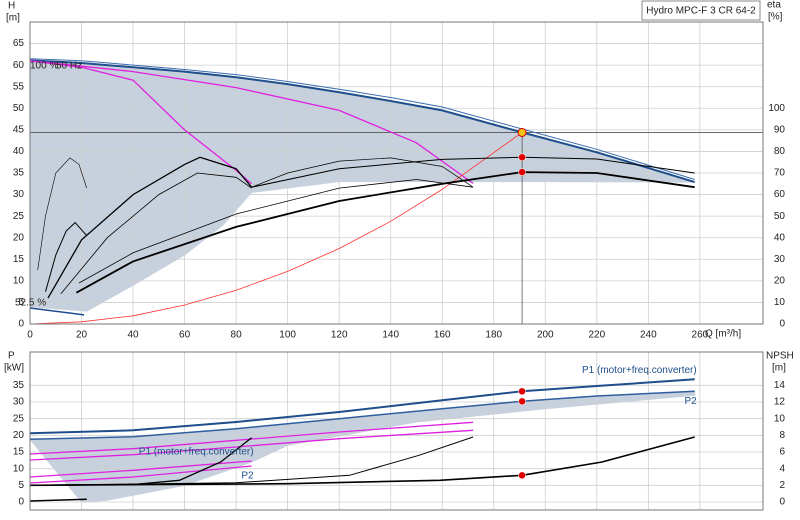 The image size is (800, 520). What do you see at coordinates (287, 335) in the screenshot?
I see `x-tick-label: 100` at bounding box center [287, 335].